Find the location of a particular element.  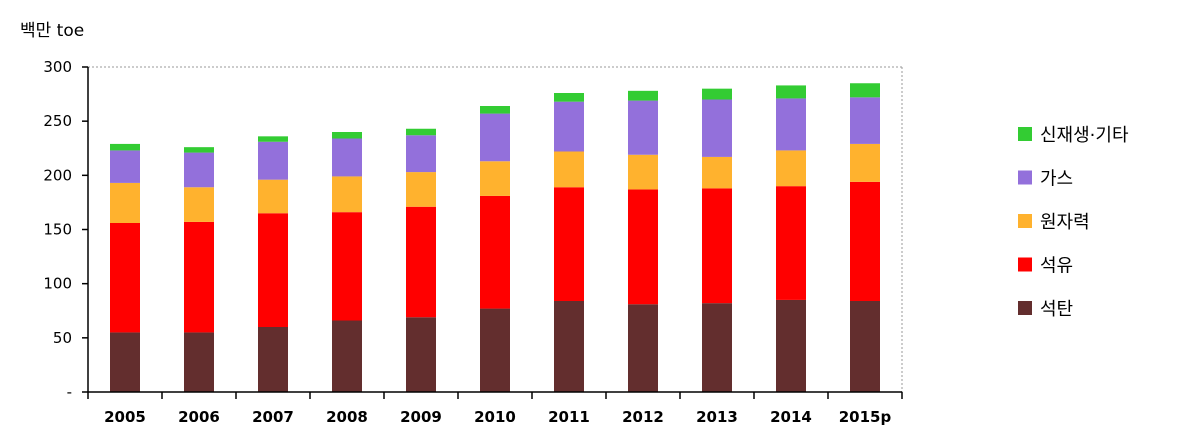

y-tick-label: 50 is located at coordinates (62, 338).